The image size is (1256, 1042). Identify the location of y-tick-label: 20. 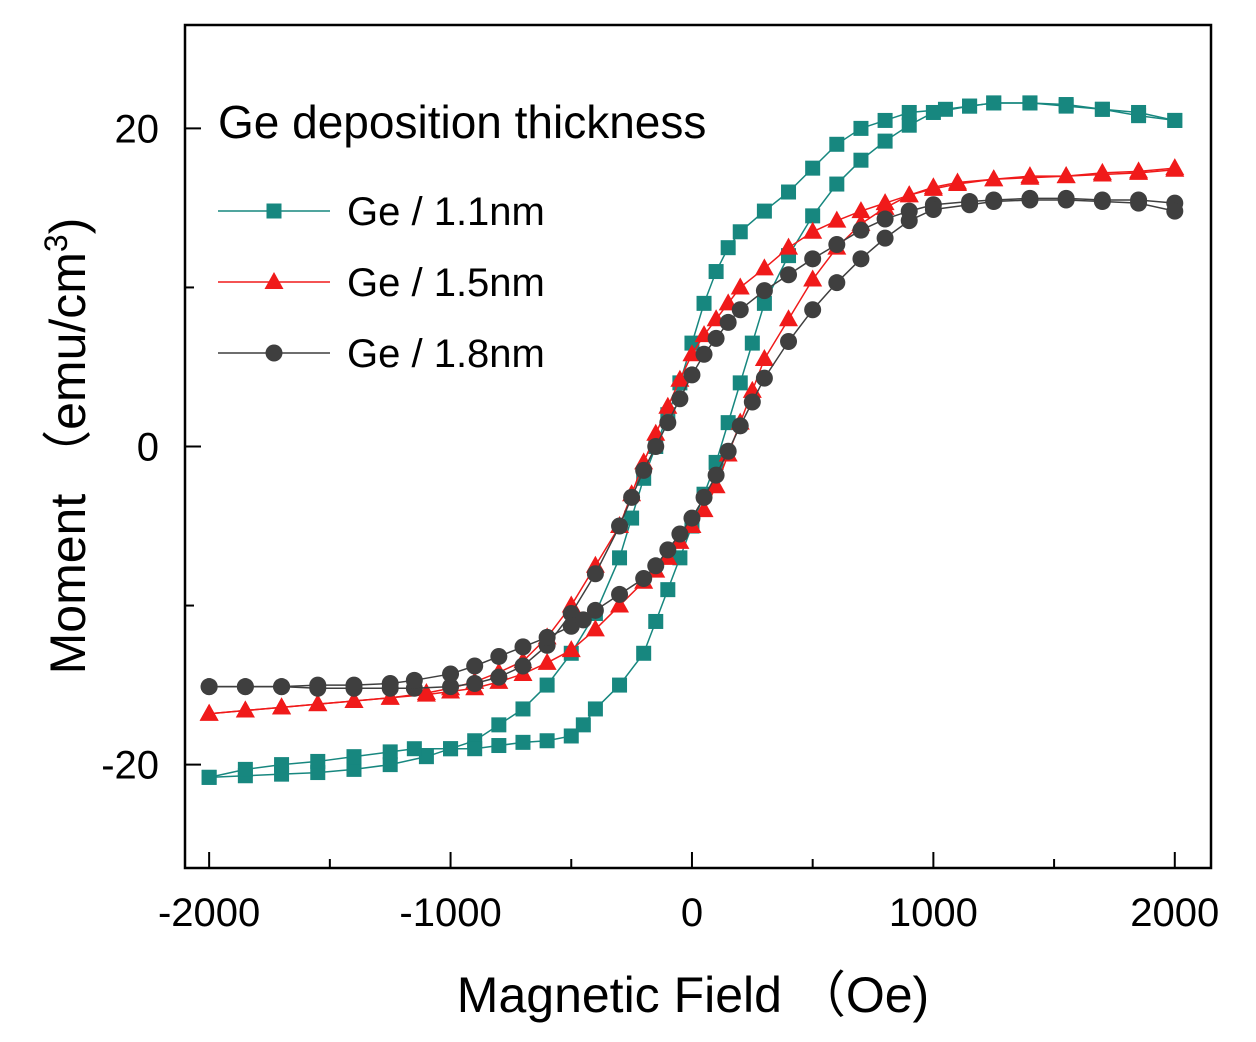
(137, 129).